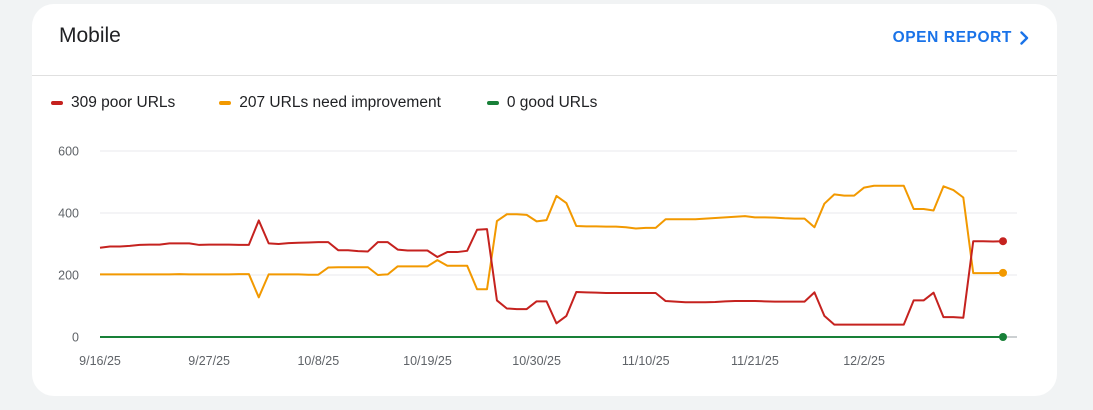  I want to click on legend-label-poor: 309 poor URLs, so click(123, 102).